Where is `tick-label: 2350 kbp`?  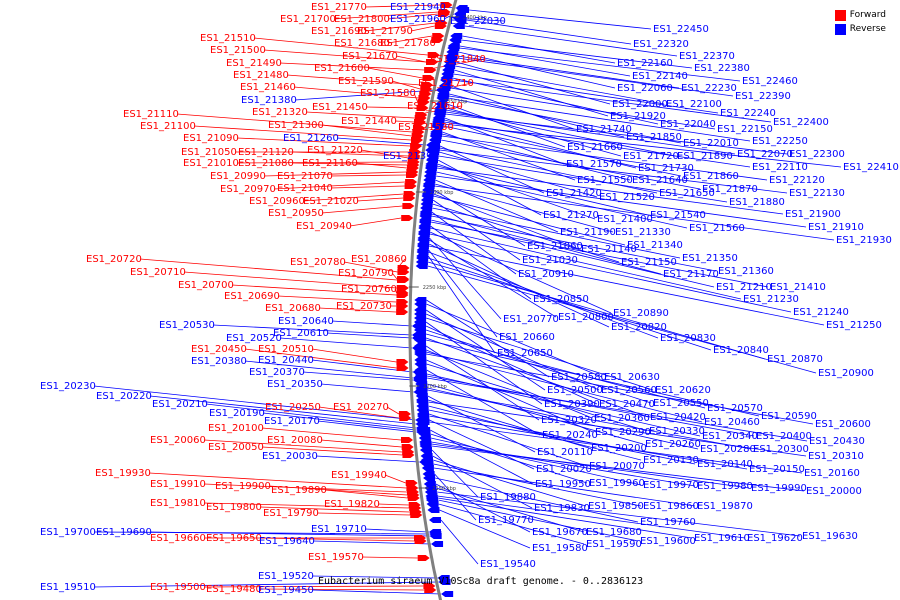
tick-label: 2350 kbp is located at coordinates (456, 102).